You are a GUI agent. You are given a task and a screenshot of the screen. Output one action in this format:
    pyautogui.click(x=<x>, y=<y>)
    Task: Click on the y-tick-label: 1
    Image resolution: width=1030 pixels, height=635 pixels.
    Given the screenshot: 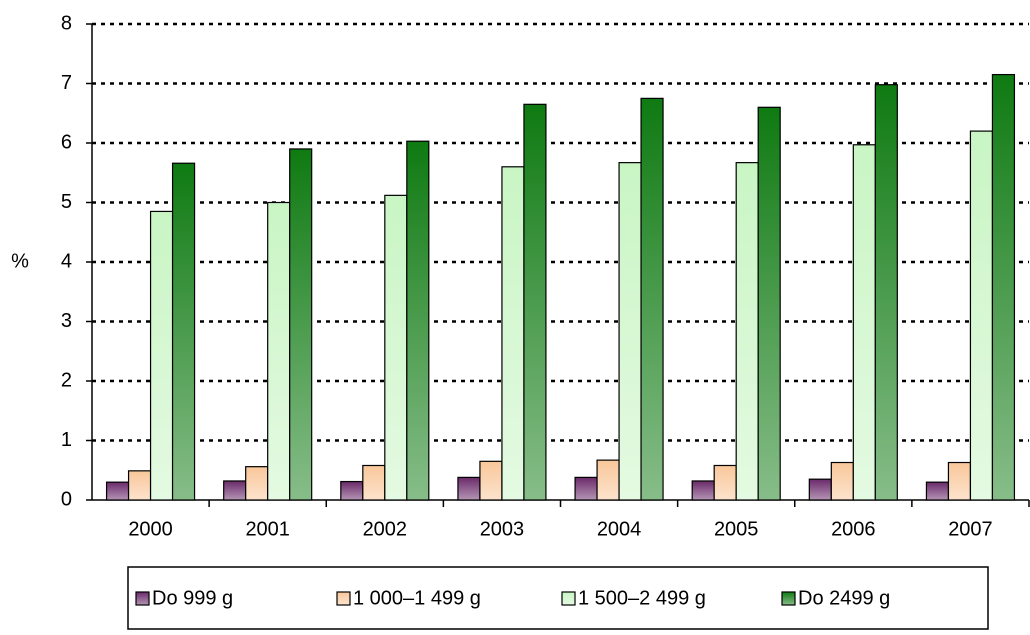 What is the action you would take?
    pyautogui.click(x=66, y=440)
    